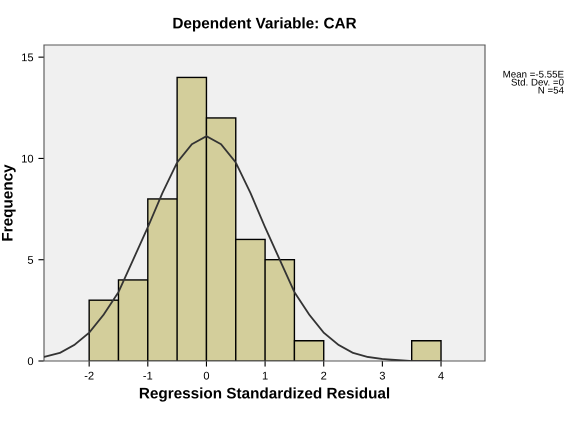 The image size is (585, 428). I want to click on x-axis-title: Regression Standardized Residual, so click(265, 394).